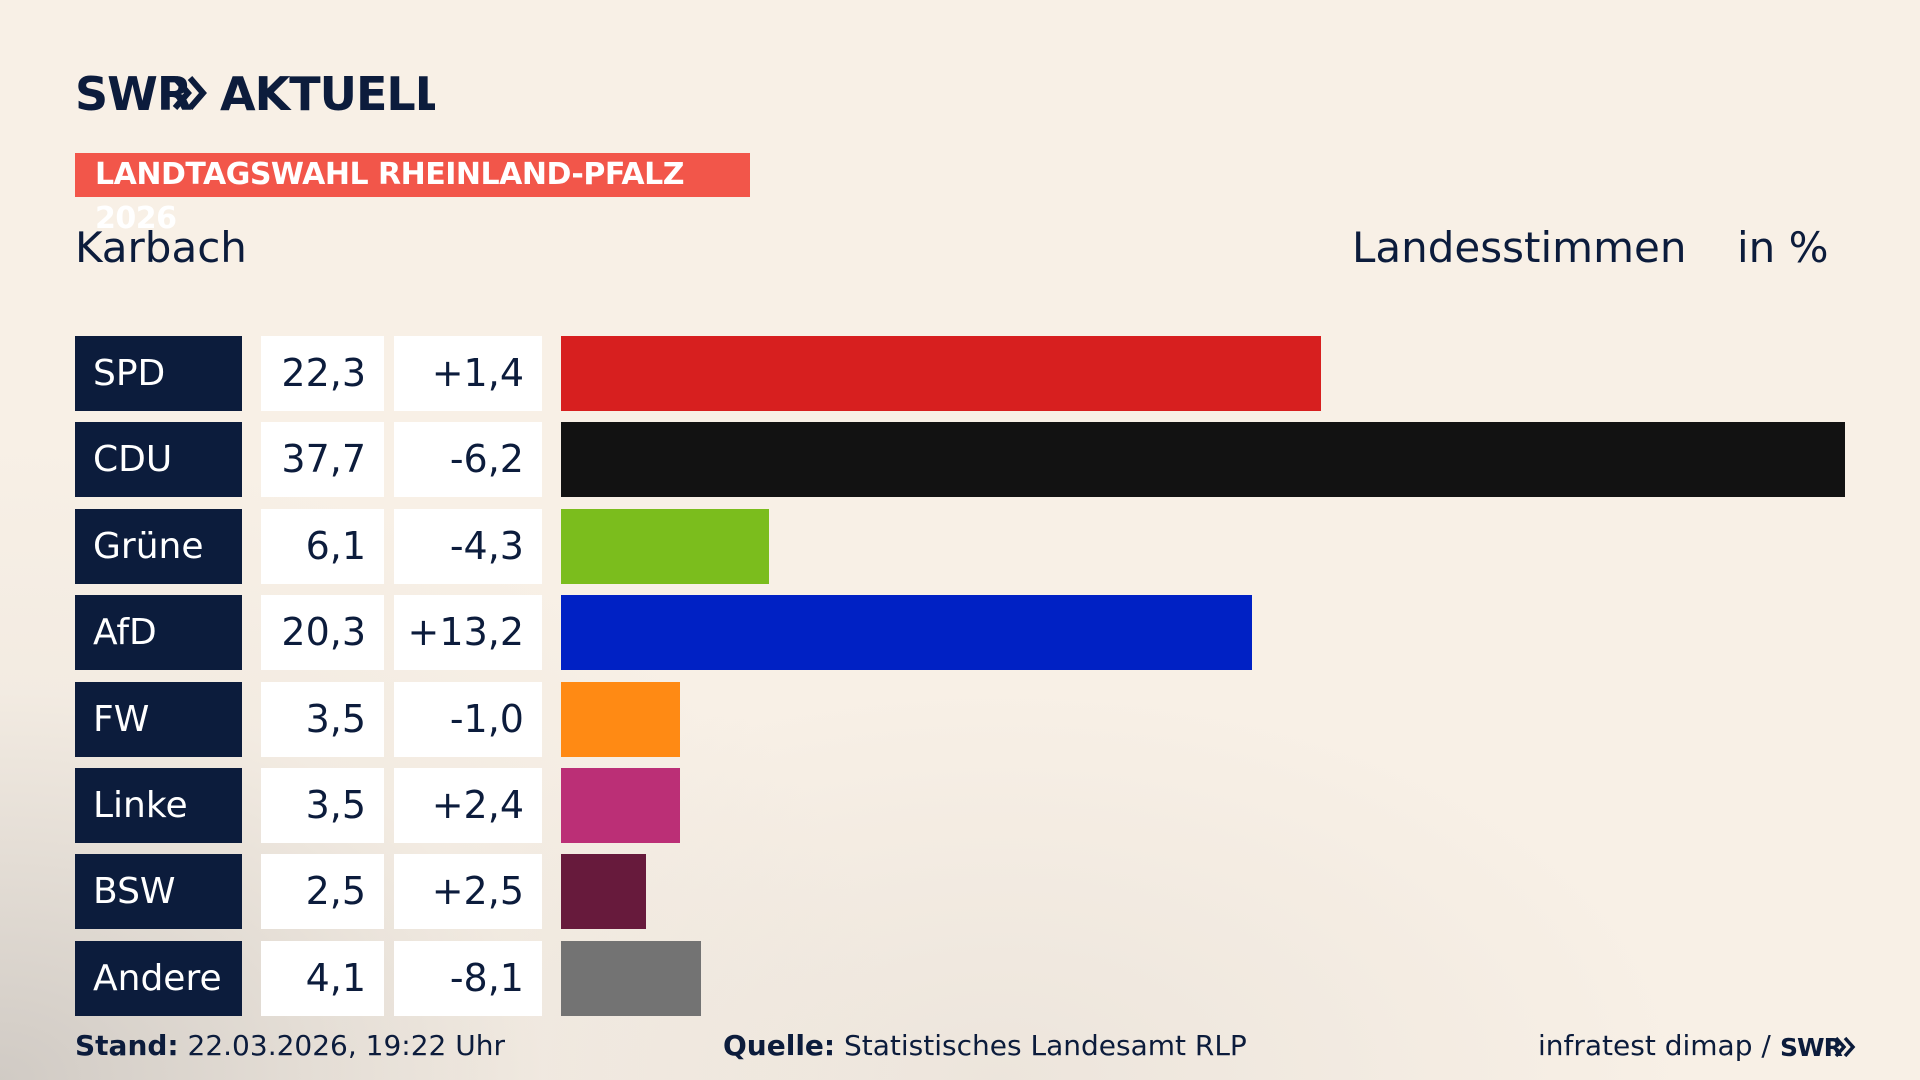  Describe the element at coordinates (1519, 247) in the screenshot. I see `metric-label: Landesstimmen` at that location.